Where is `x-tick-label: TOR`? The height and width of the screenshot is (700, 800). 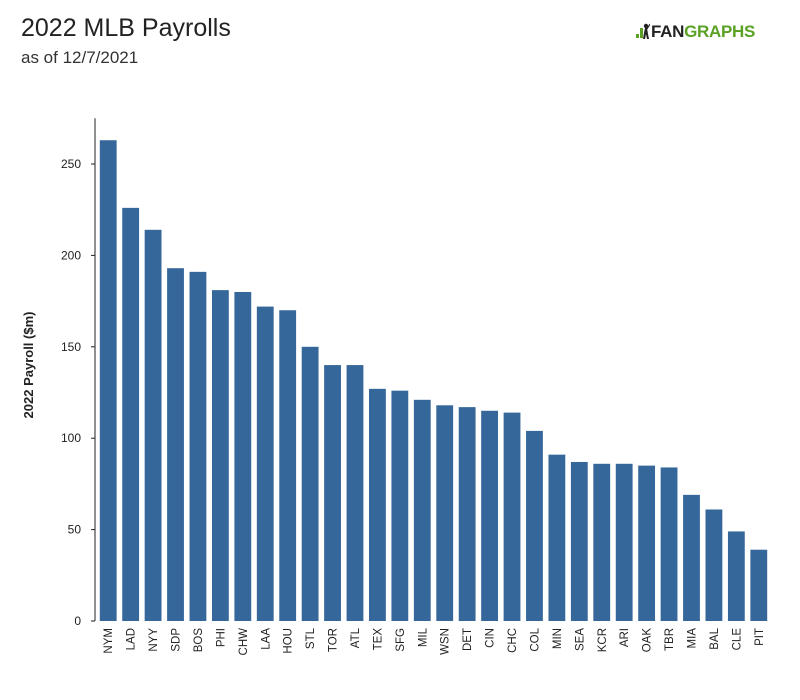 x-tick-label: TOR is located at coordinates (334, 640).